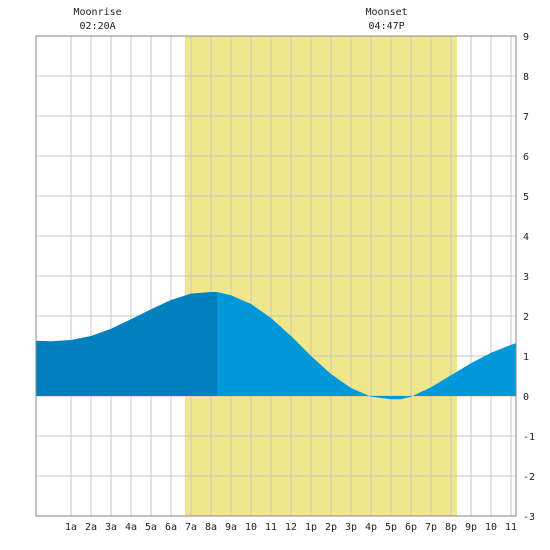 This screenshot has width=550, height=550. I want to click on y-tick-label: -2, so click(529, 477).